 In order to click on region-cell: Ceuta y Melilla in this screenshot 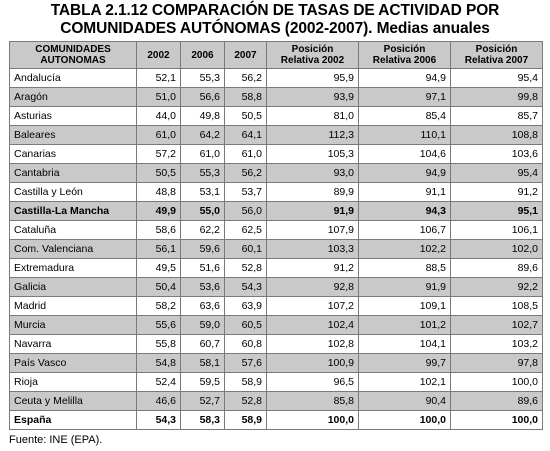, I will do `click(73, 401)`.